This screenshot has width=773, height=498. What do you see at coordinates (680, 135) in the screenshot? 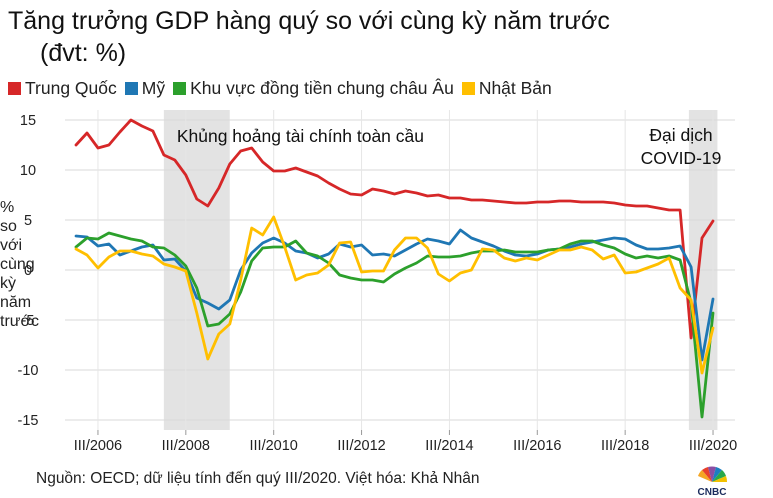
I see `annotation-covid: Đại dịch` at bounding box center [680, 135].